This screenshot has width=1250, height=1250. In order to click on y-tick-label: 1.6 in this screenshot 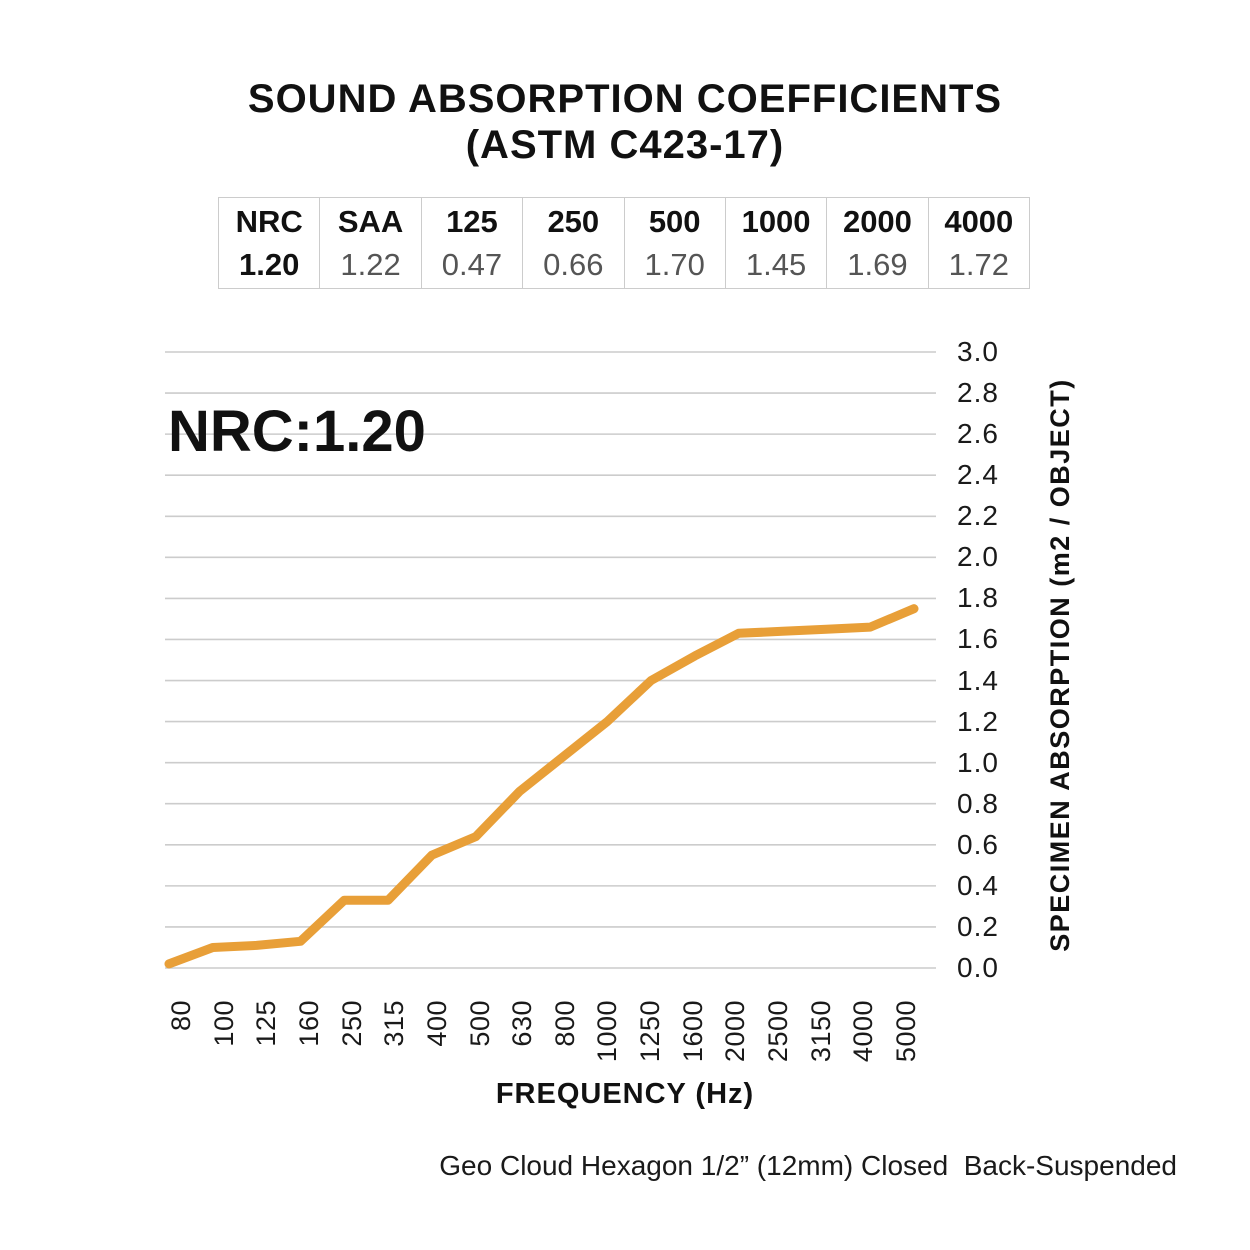, I will do `click(978, 639)`.